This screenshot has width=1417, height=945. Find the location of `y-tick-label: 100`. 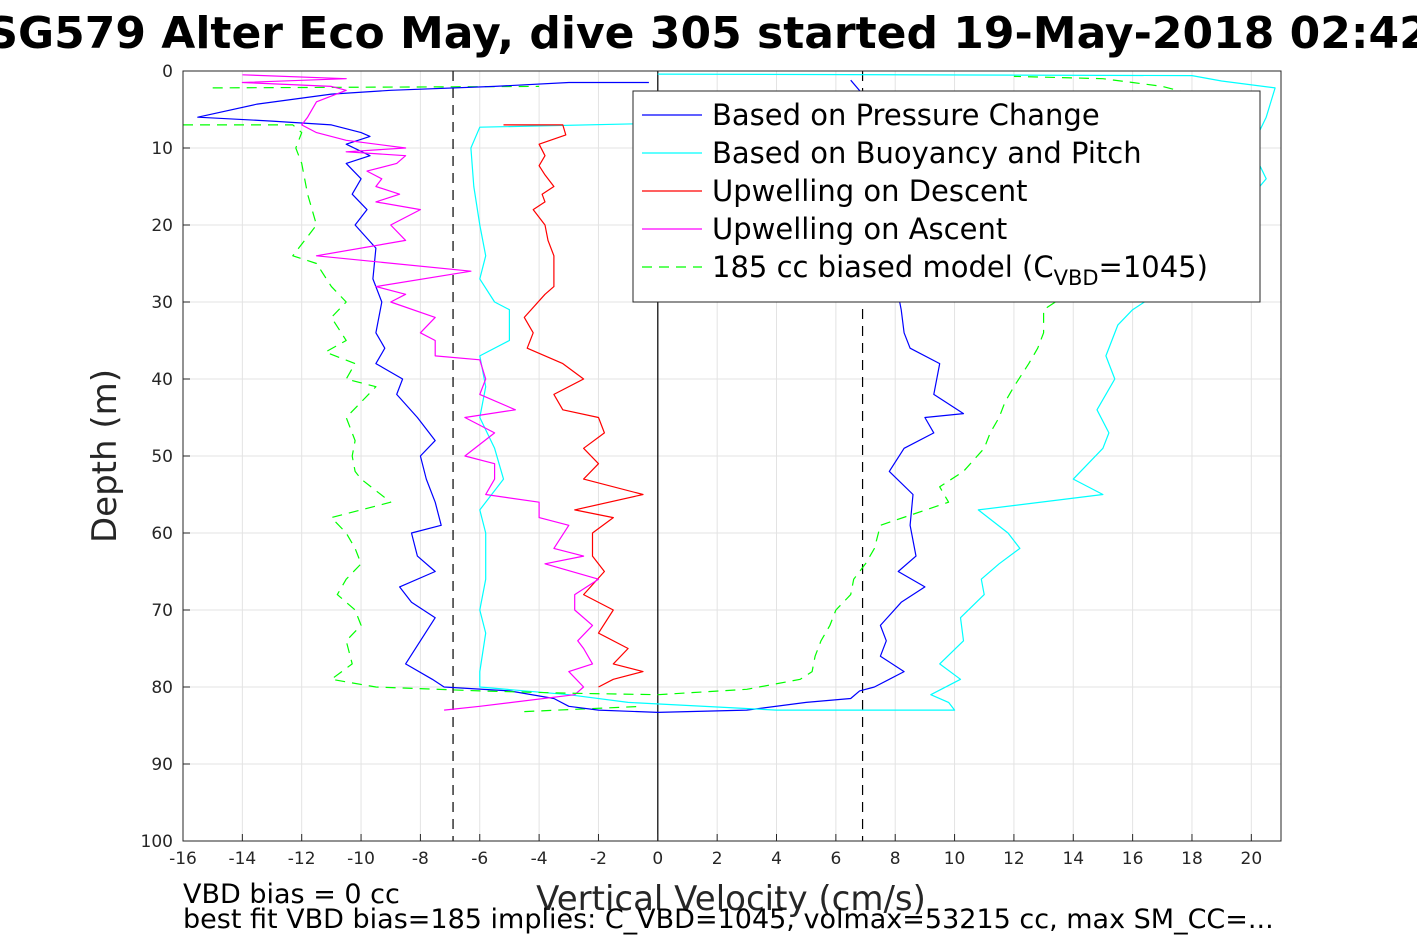

y-tick-label: 100 is located at coordinates (157, 842).